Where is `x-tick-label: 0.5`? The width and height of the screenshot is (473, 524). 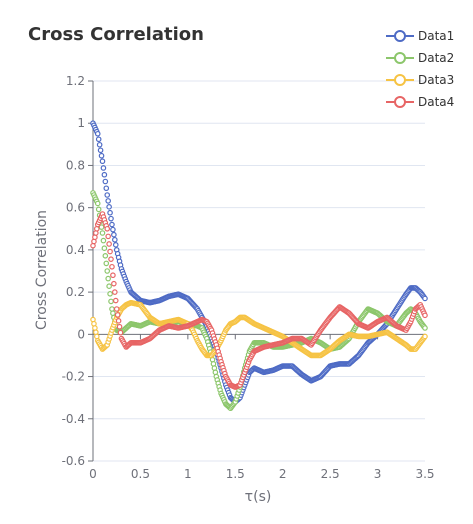 x-tick-label: 0.5 is located at coordinates (140, 474).